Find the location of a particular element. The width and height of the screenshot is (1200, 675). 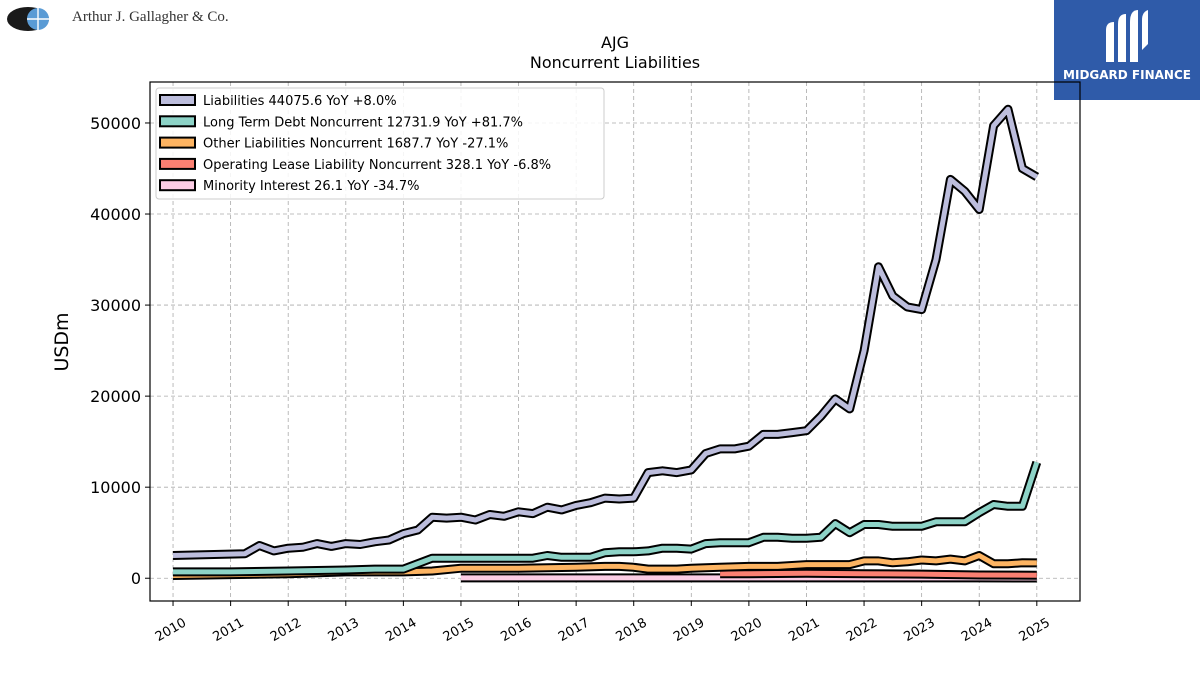

legend-box is located at coordinates (380, 143).